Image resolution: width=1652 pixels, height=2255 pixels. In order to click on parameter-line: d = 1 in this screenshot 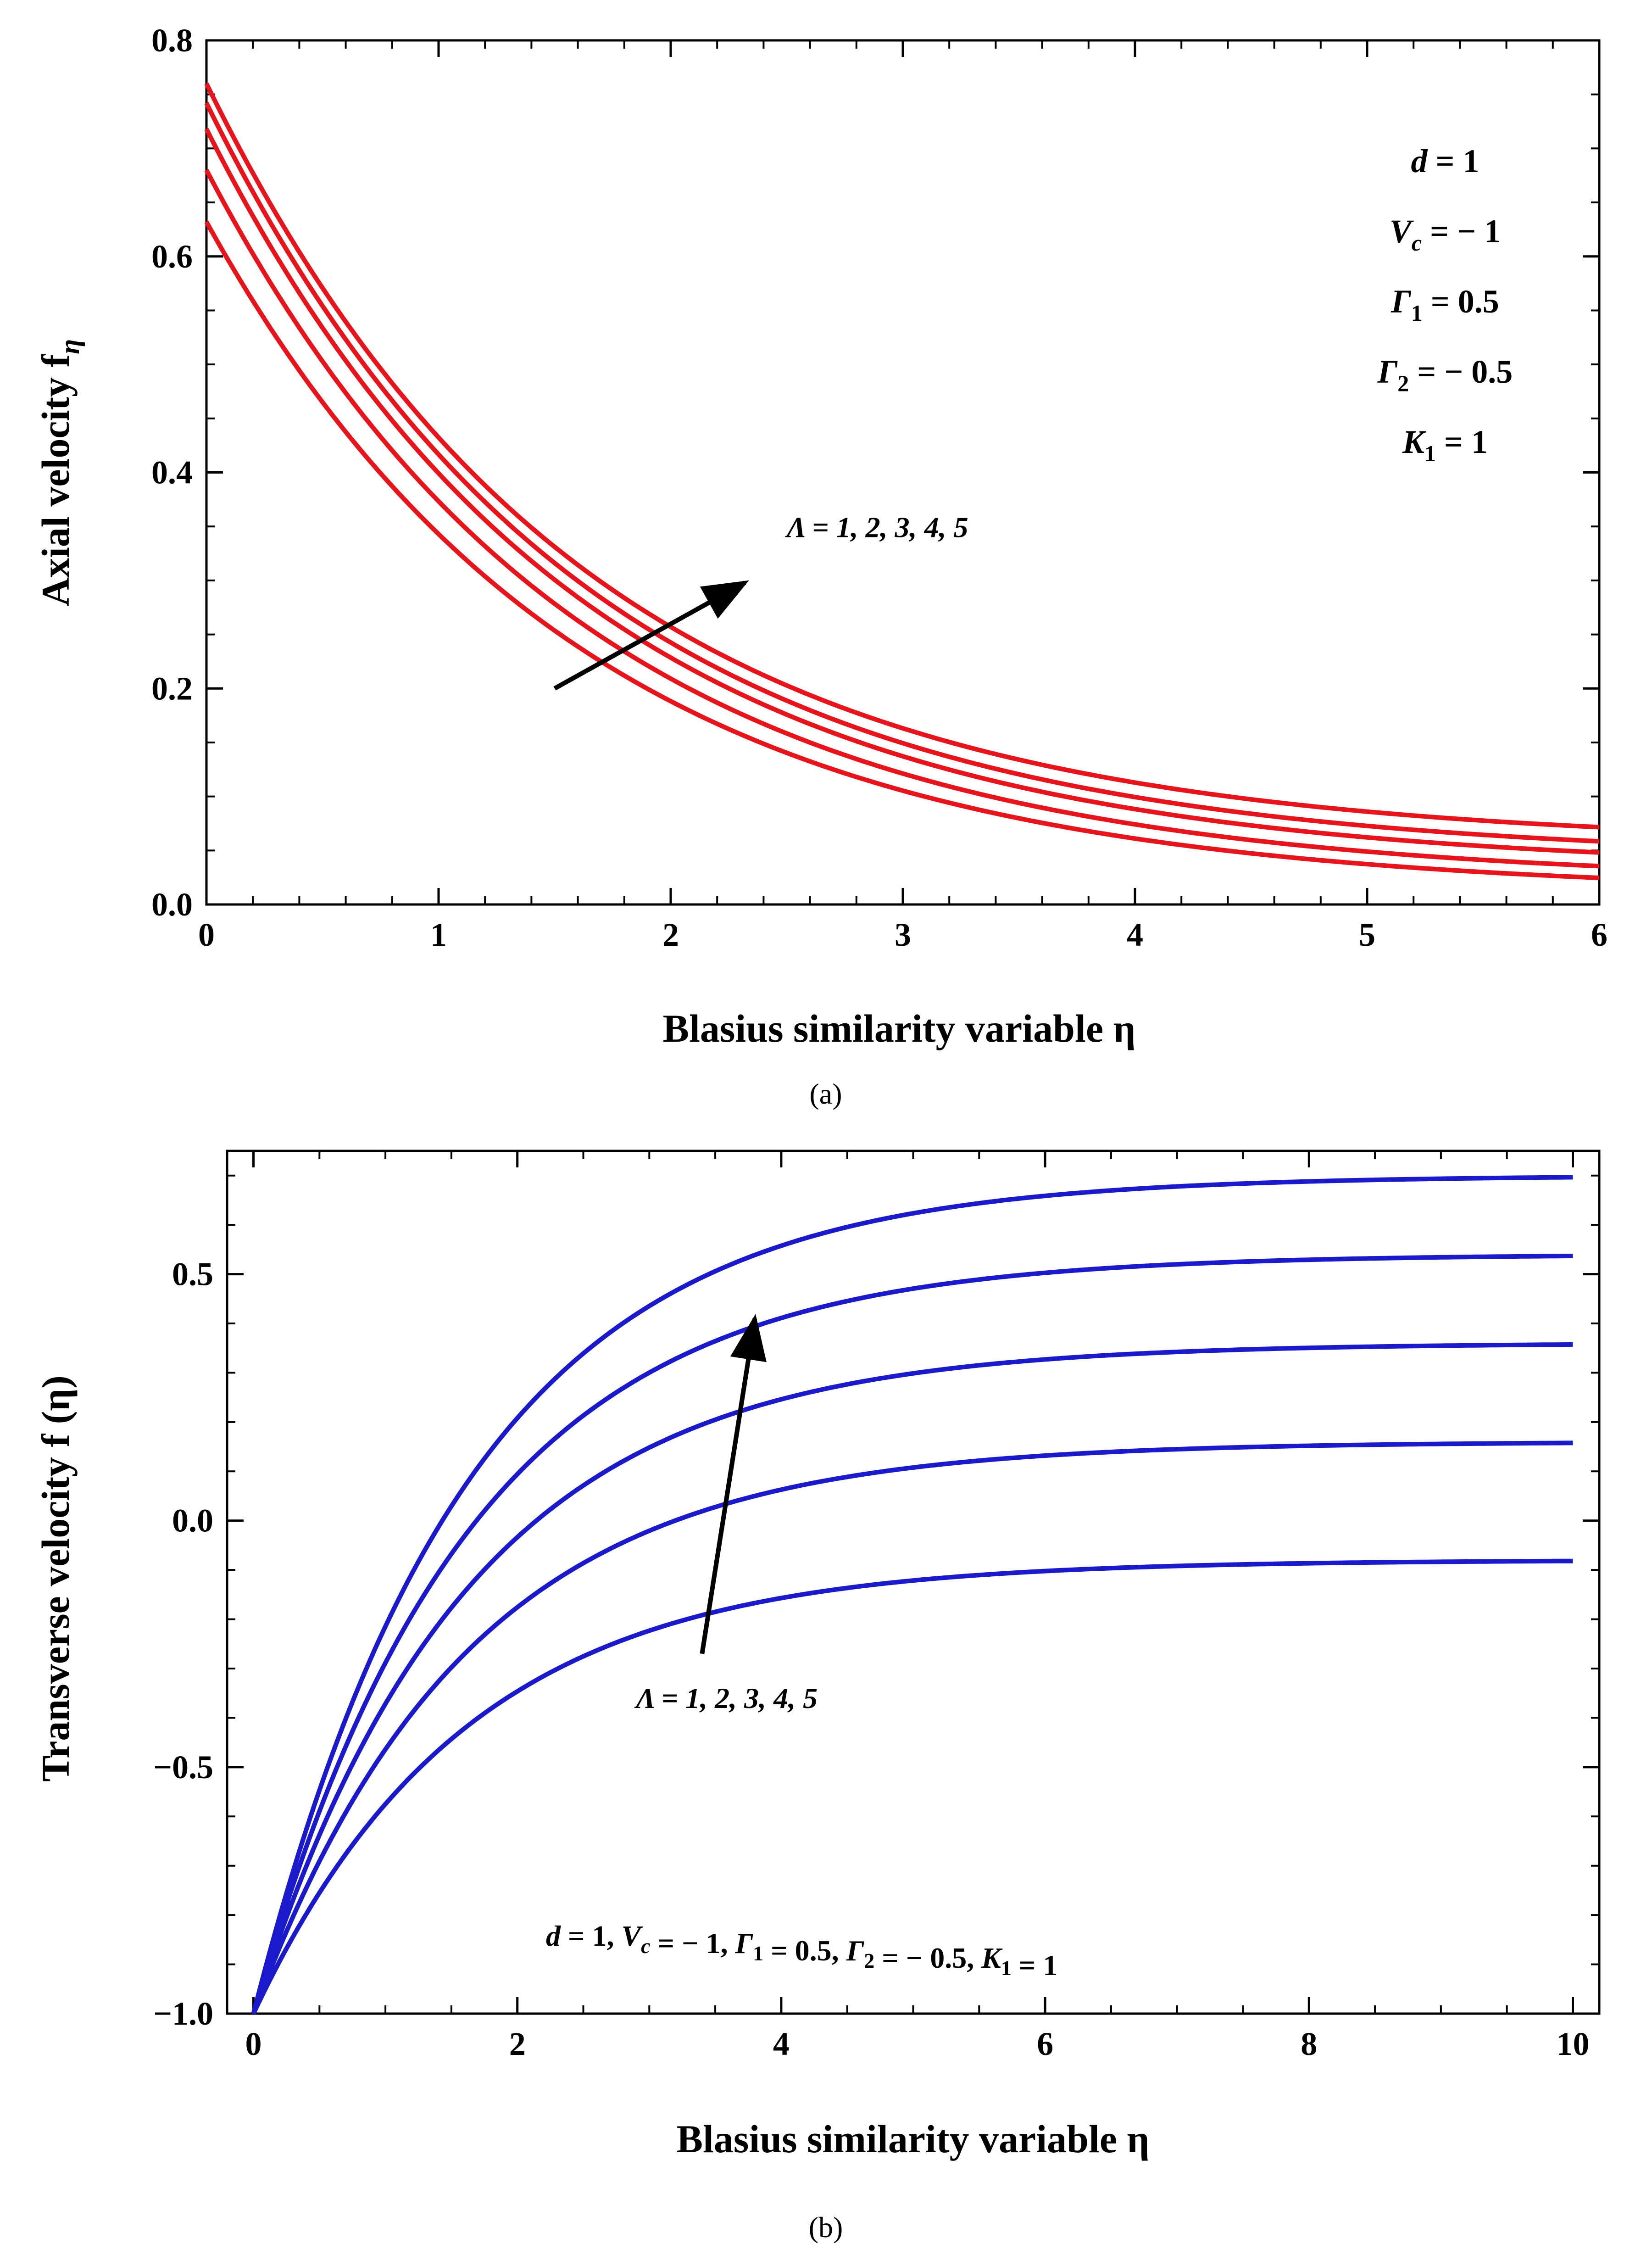, I will do `click(1445, 161)`.